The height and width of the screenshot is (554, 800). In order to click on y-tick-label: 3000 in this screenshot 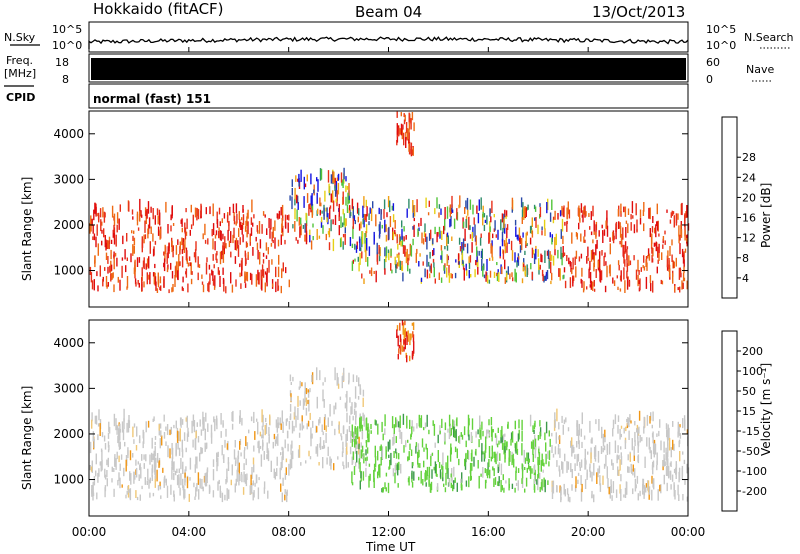, I will do `click(68, 388)`.